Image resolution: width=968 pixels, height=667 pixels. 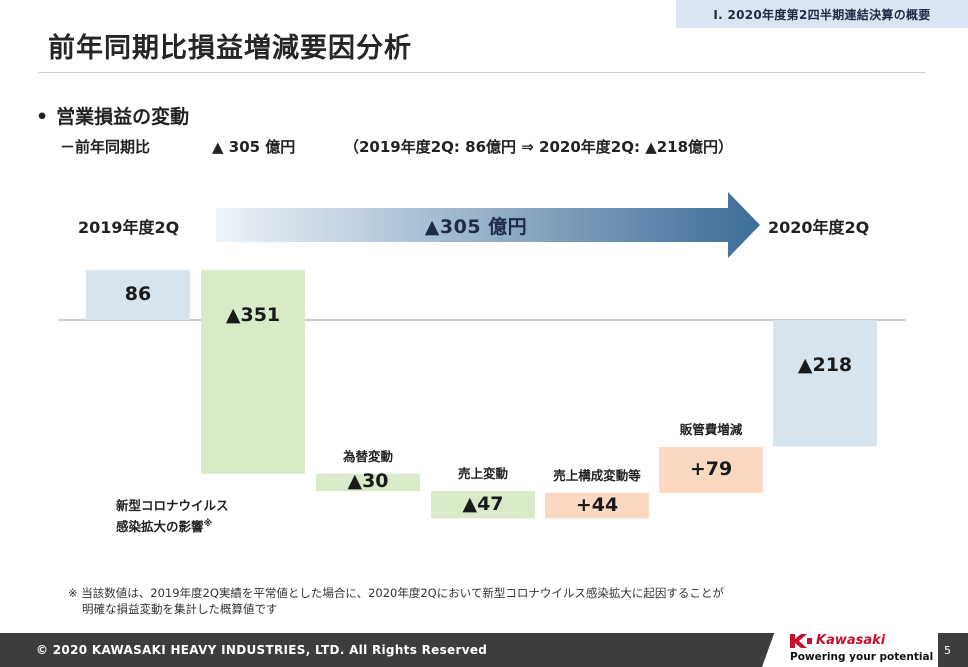 I want to click on comparison-detail: （2019年度2Q: 86億円 ⇒ 2020年度2Q: ▲218億円）, so click(x=539, y=147).